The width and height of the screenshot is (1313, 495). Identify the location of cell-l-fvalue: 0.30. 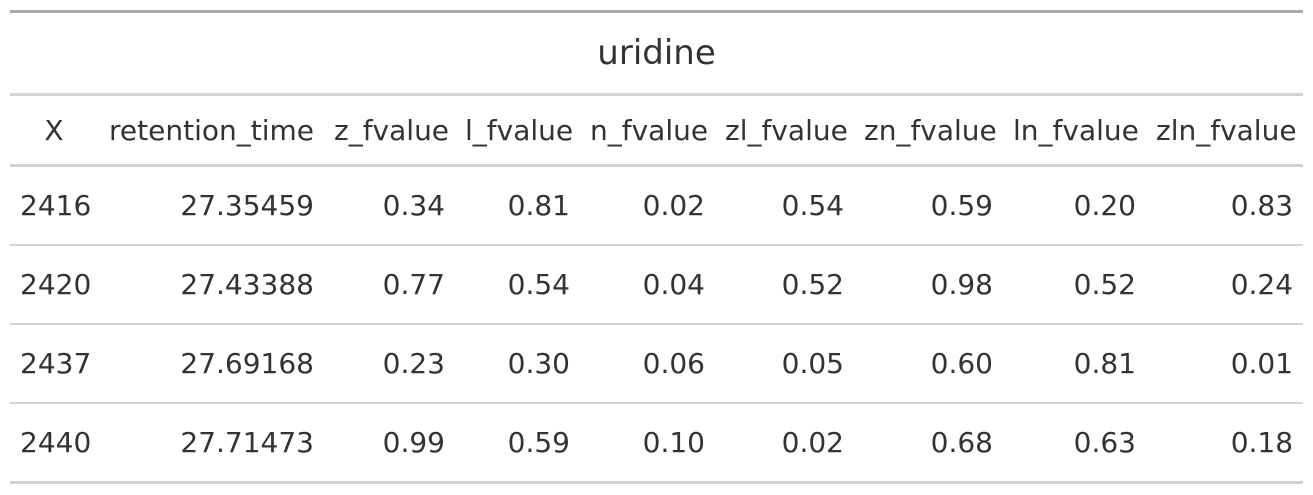
(517, 364).